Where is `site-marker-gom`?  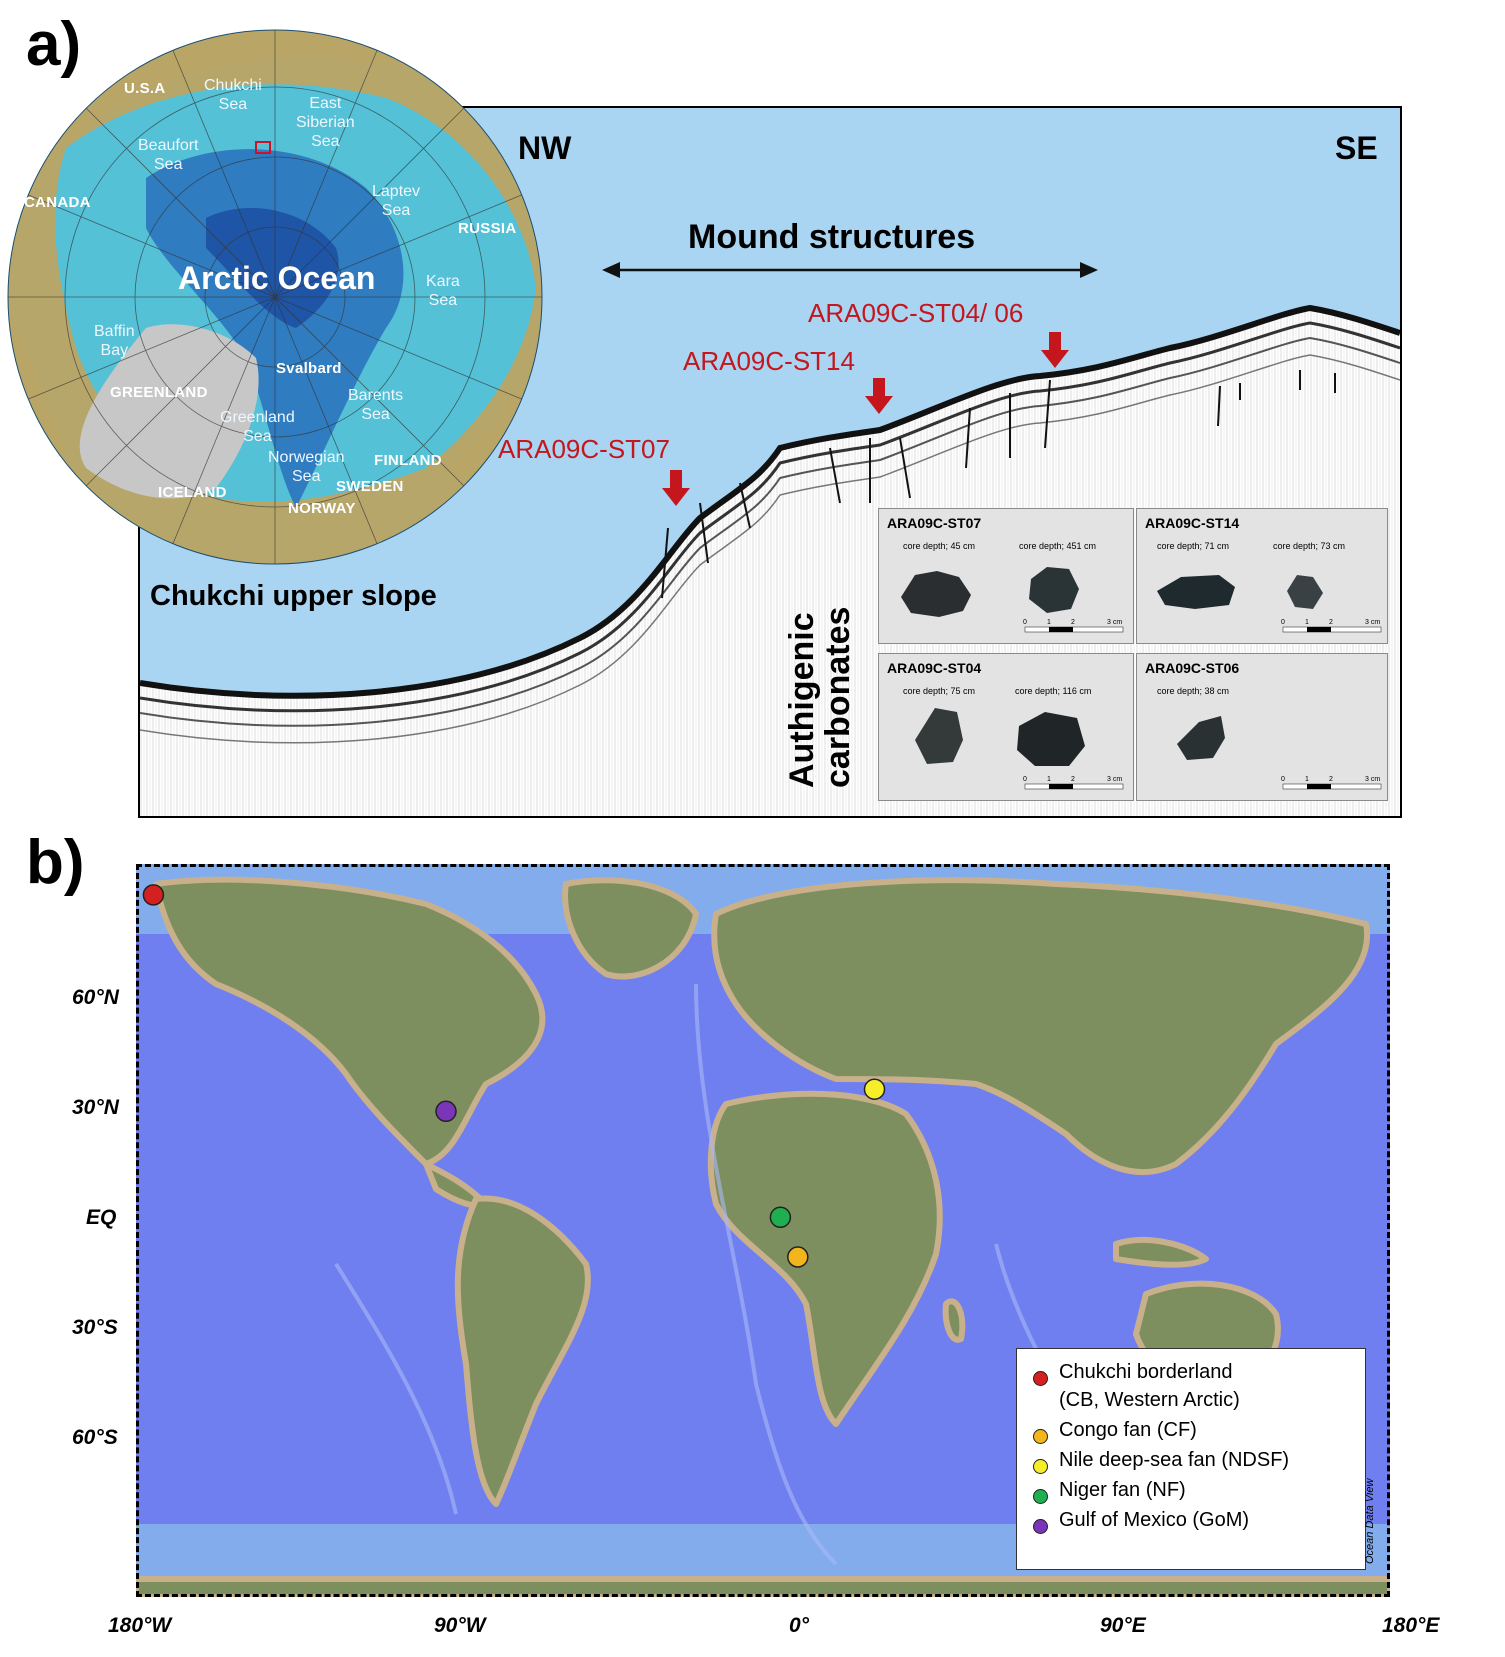 site-marker-gom is located at coordinates (446, 1111).